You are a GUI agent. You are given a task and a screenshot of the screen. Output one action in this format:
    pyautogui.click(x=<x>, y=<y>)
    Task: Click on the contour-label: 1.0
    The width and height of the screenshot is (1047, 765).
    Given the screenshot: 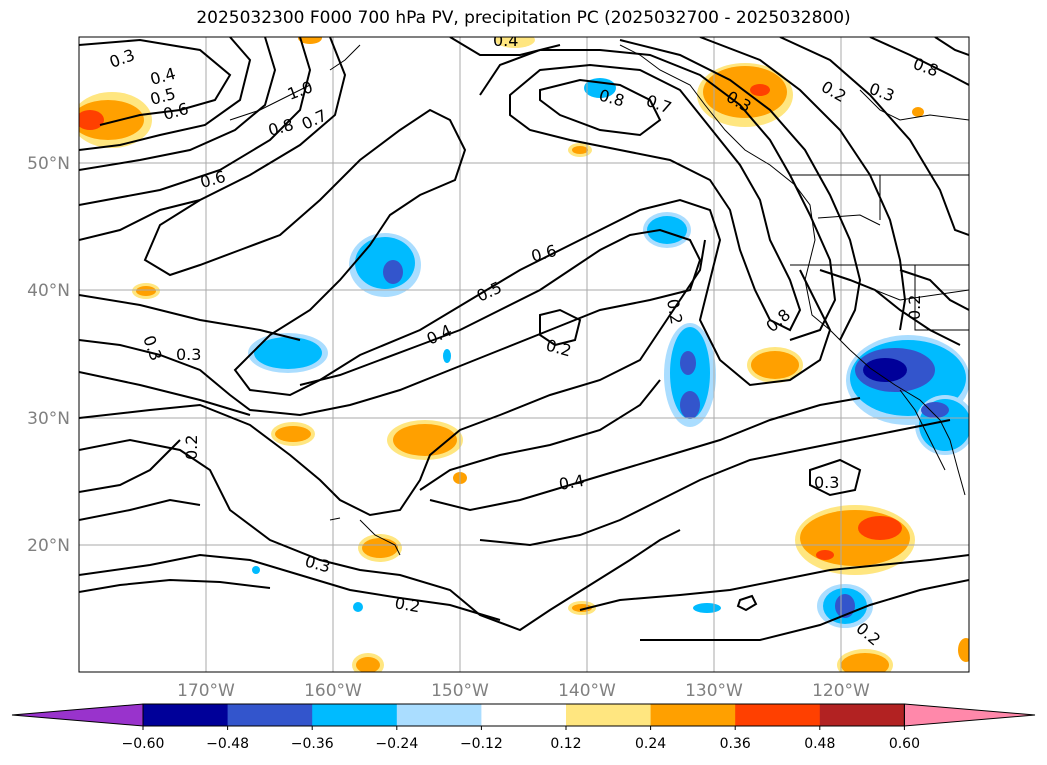 What is the action you would take?
    pyautogui.click(x=300, y=90)
    